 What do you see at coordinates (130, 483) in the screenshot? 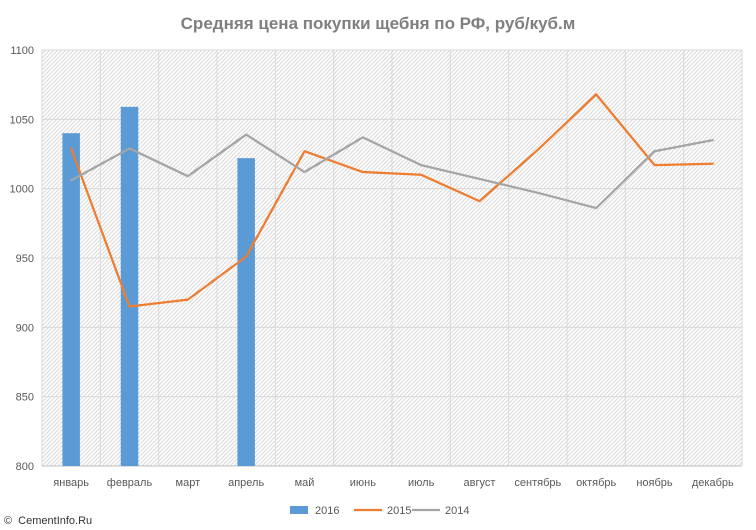
I see `x-tick-label: февраль` at bounding box center [130, 483].